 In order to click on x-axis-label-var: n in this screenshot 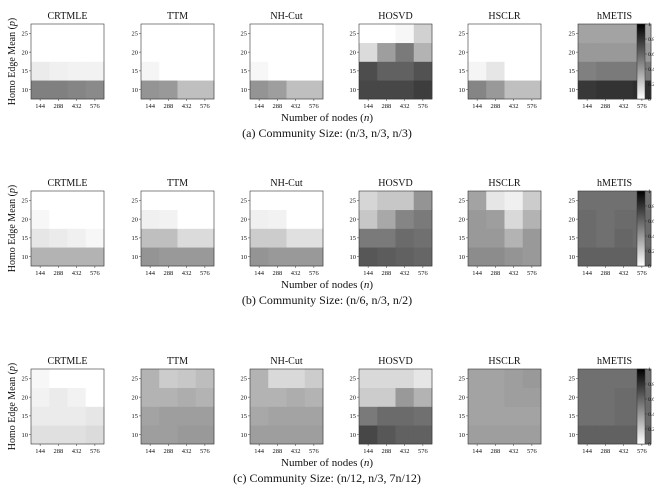, I will do `click(367, 118)`.